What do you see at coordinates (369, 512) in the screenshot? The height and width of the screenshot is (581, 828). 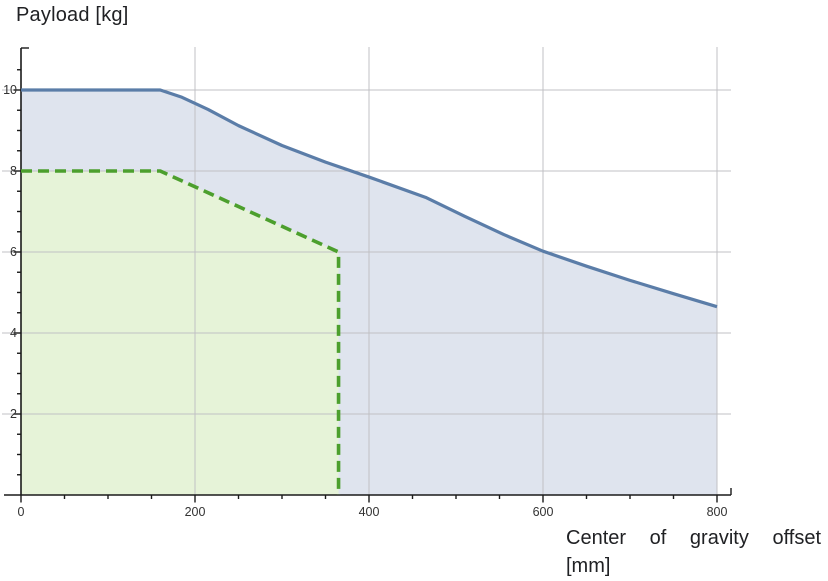 I see `x-tick-label-400: 400` at bounding box center [369, 512].